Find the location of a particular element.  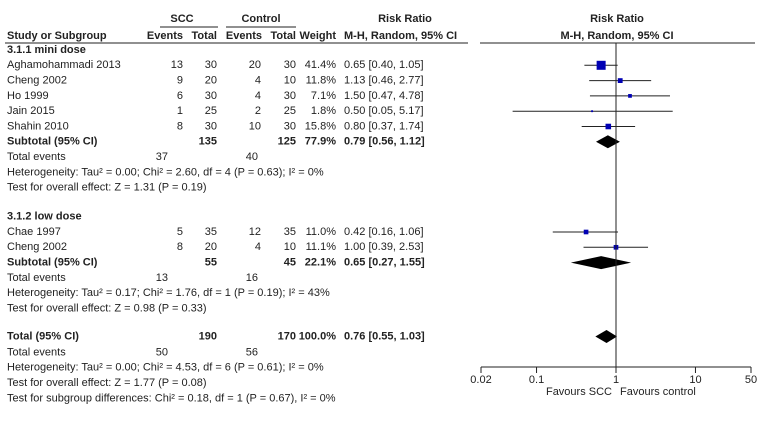

weight: 22.1% is located at coordinates (320, 263).